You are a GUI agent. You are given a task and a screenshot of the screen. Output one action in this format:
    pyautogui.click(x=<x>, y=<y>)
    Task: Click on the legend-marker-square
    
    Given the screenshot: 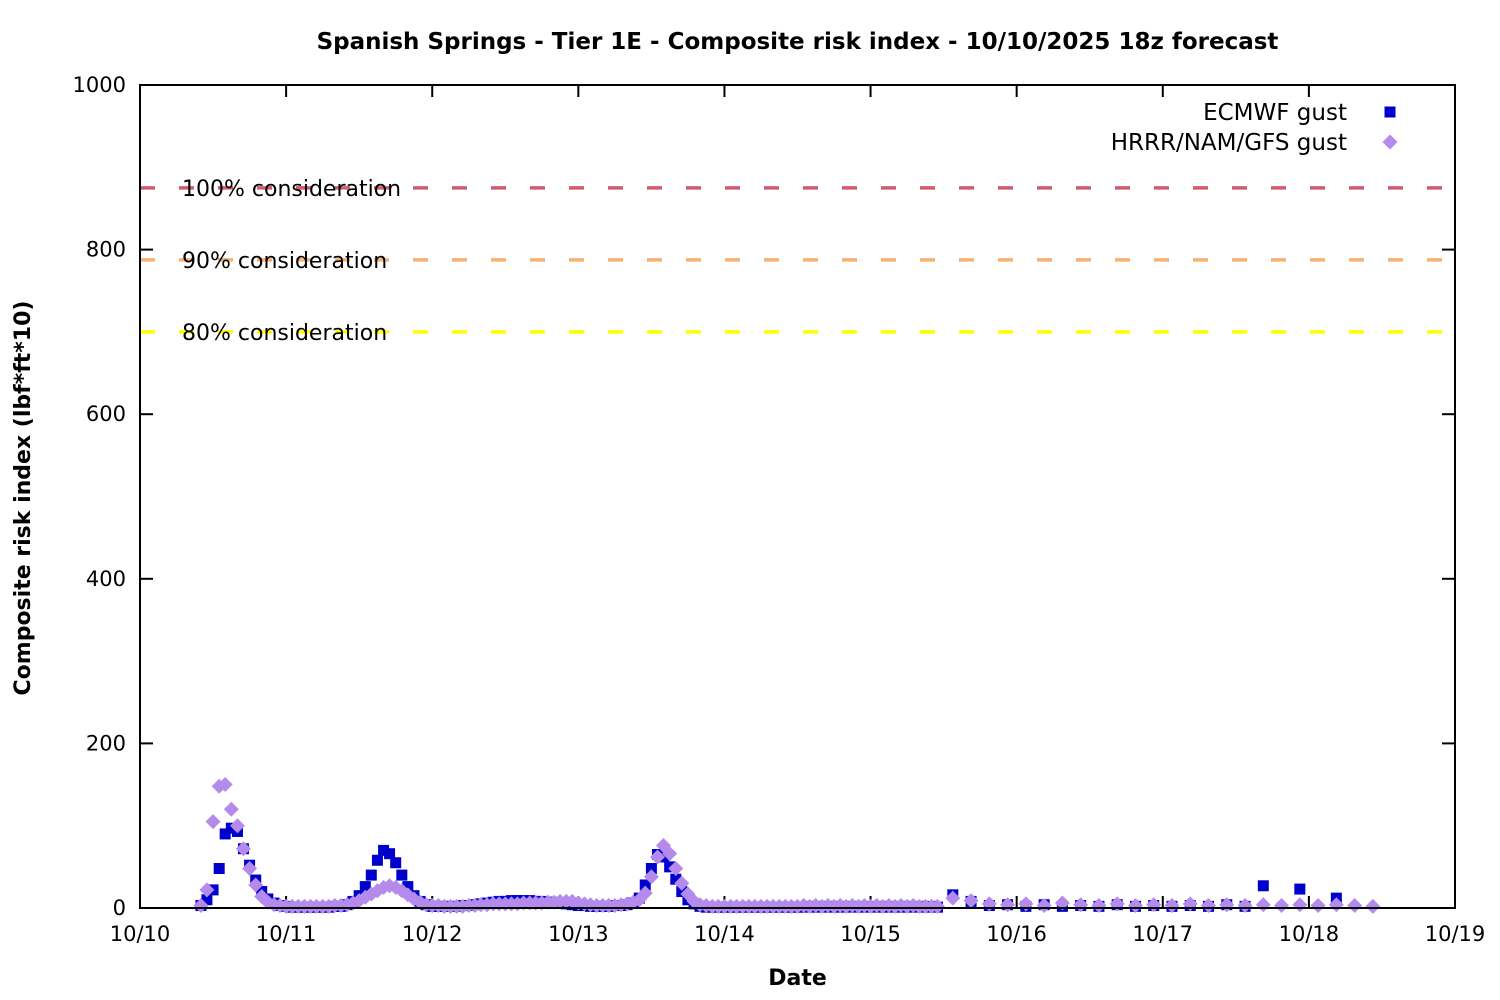 What is the action you would take?
    pyautogui.click(x=1390, y=112)
    